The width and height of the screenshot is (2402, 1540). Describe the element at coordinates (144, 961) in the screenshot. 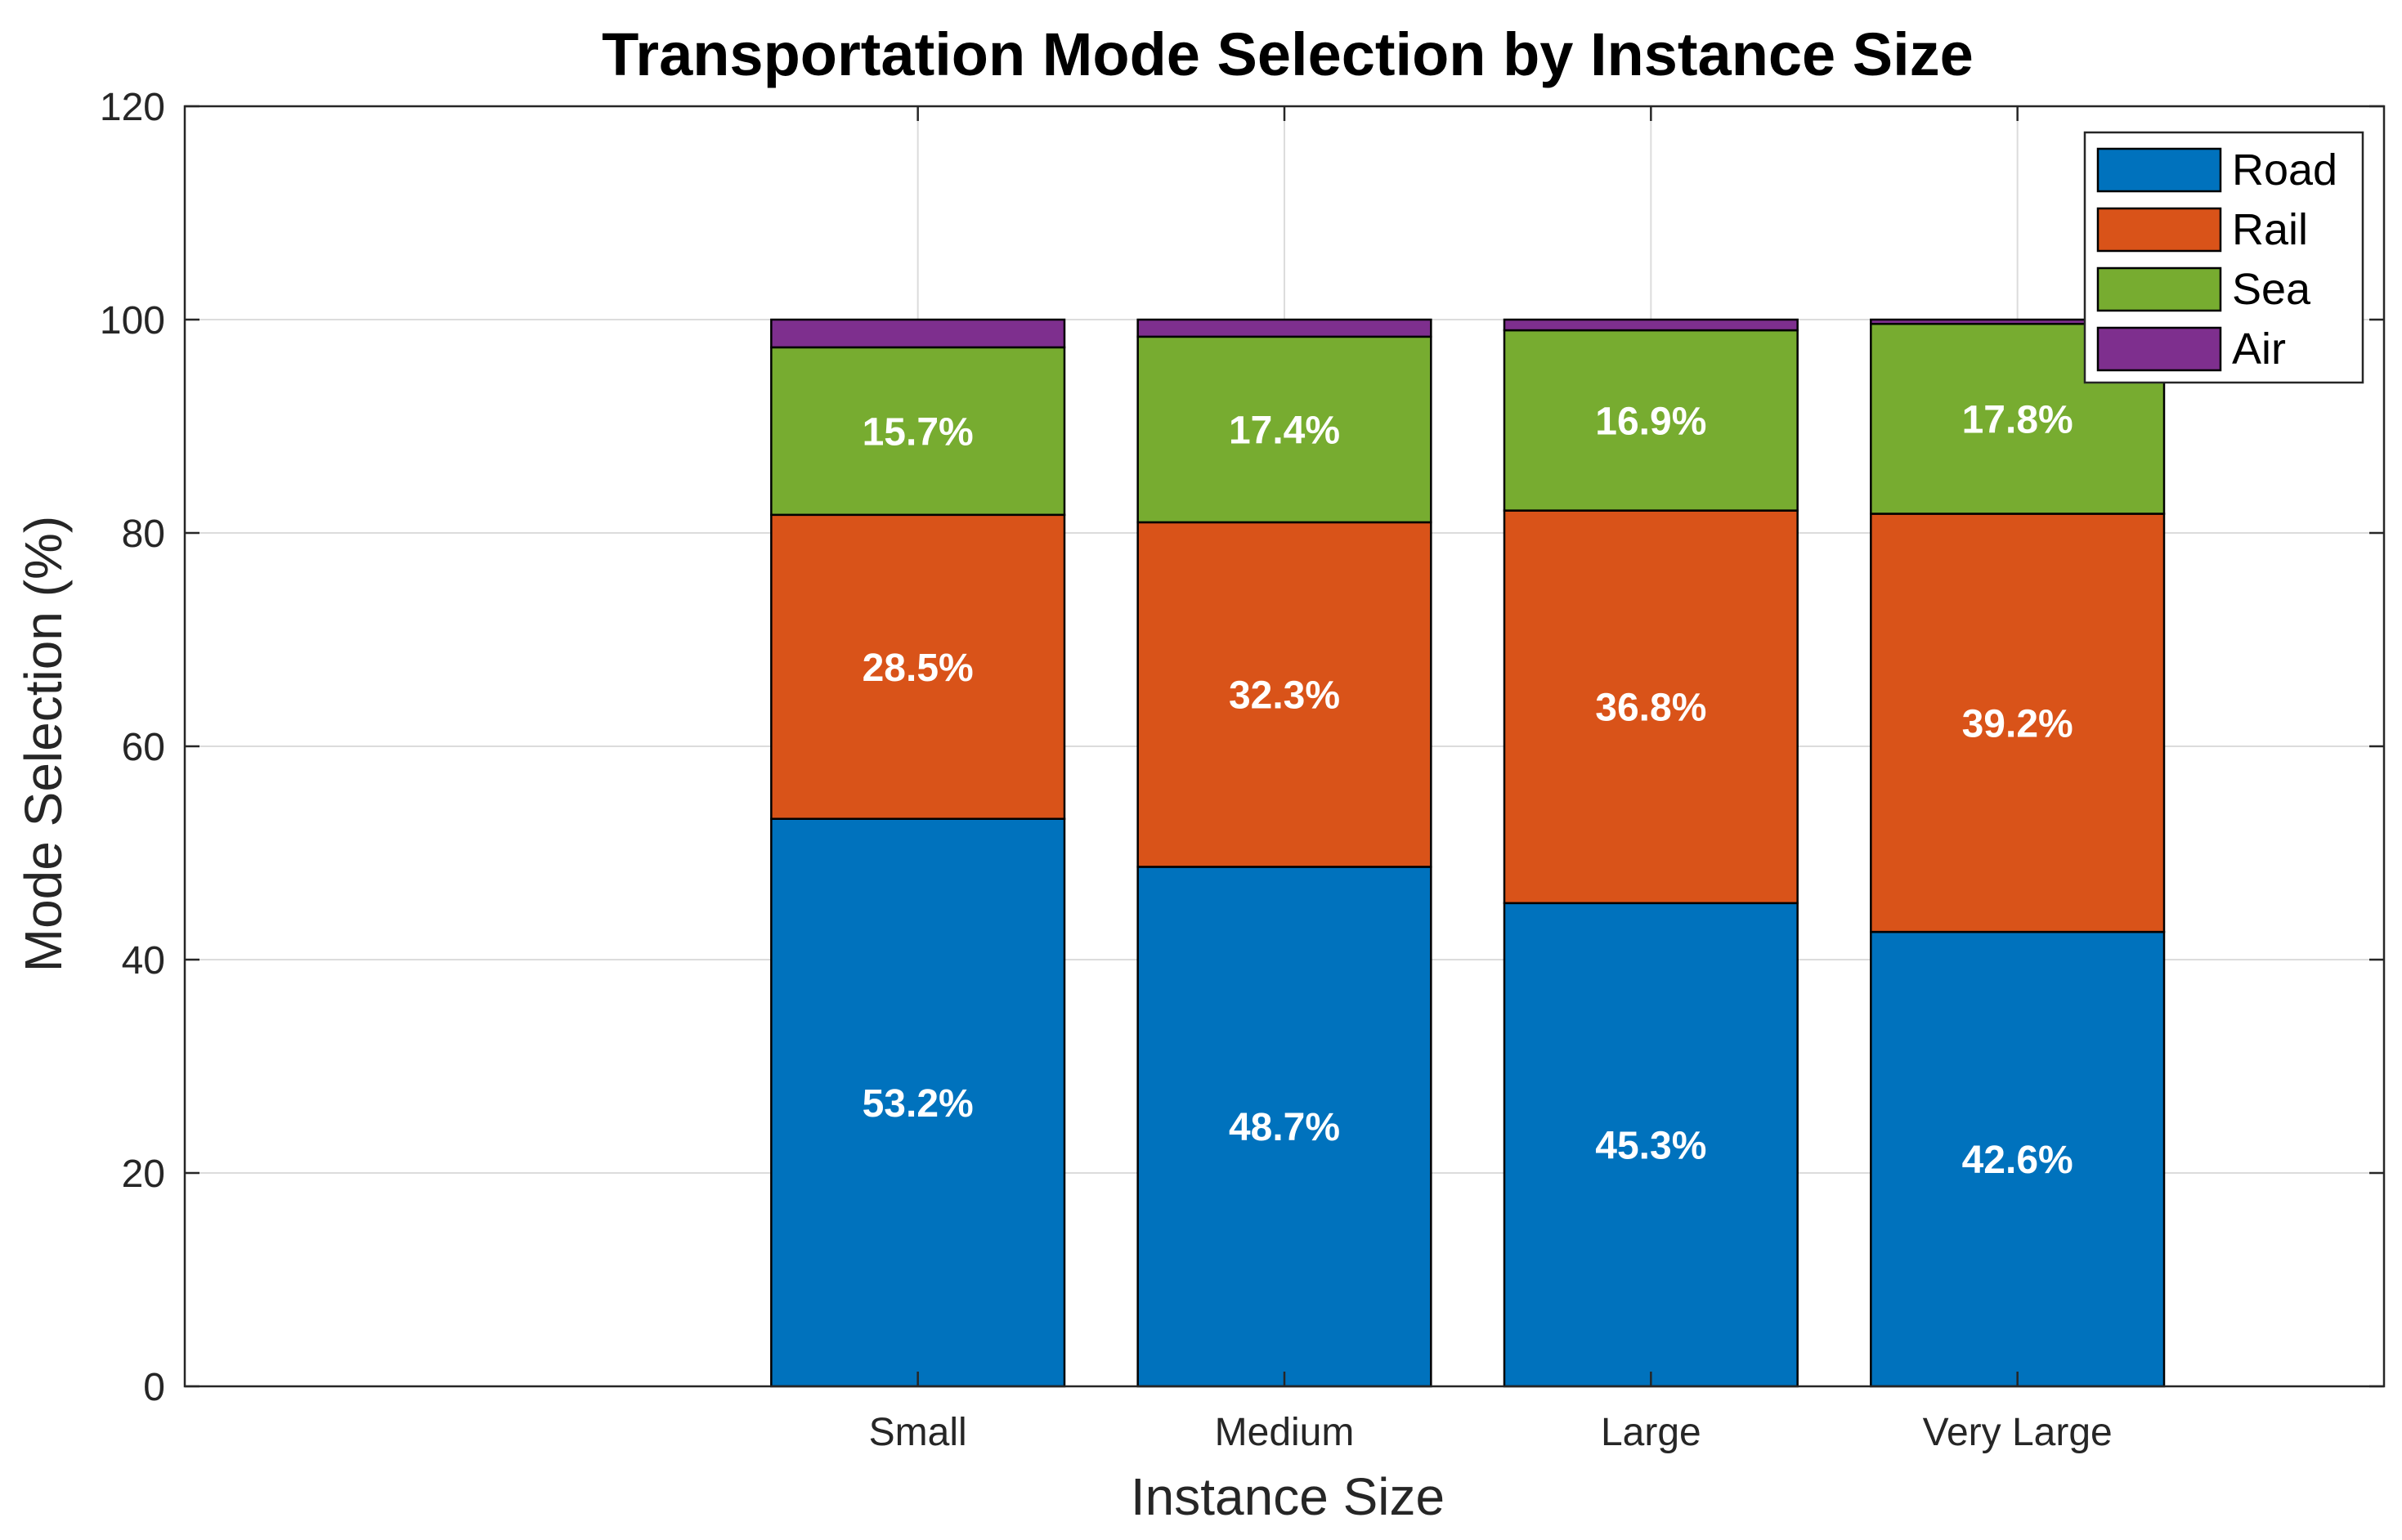

I see `y-tick-label: 40` at that location.